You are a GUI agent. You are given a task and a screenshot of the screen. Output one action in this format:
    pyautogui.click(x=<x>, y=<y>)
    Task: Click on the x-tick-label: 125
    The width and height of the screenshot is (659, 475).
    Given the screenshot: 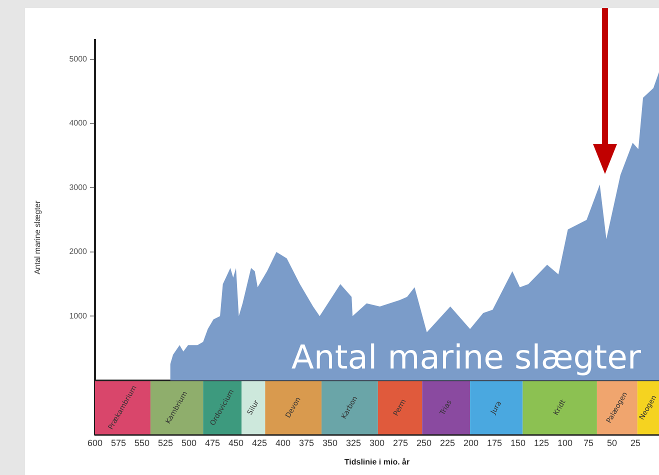 What is the action you would take?
    pyautogui.click(x=542, y=443)
    